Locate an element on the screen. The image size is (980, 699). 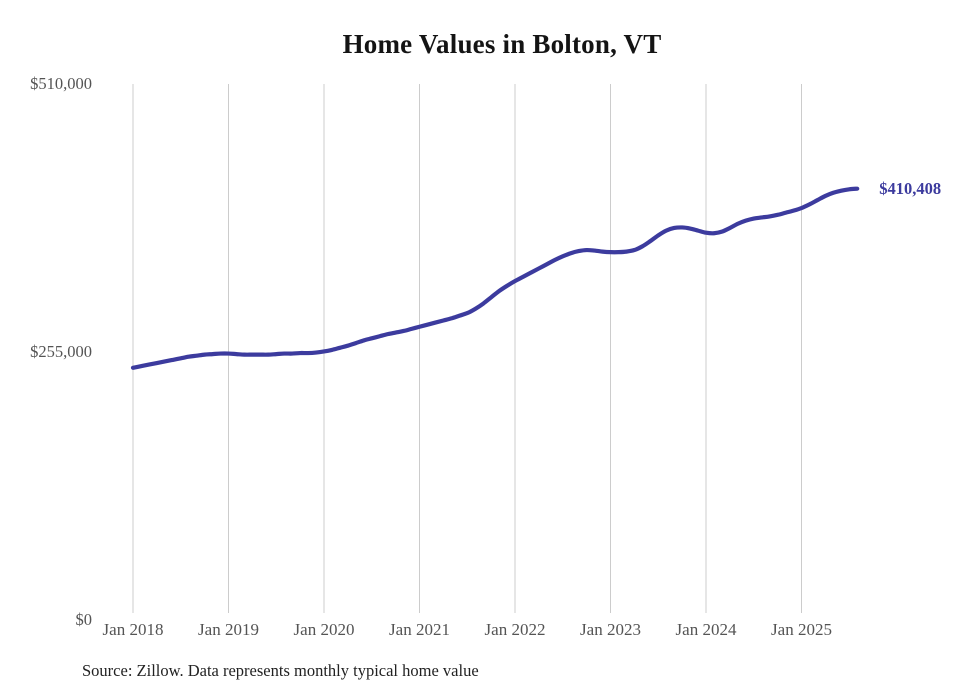
x-tick-label-jan-2025: Jan 2025 is located at coordinates (801, 629).